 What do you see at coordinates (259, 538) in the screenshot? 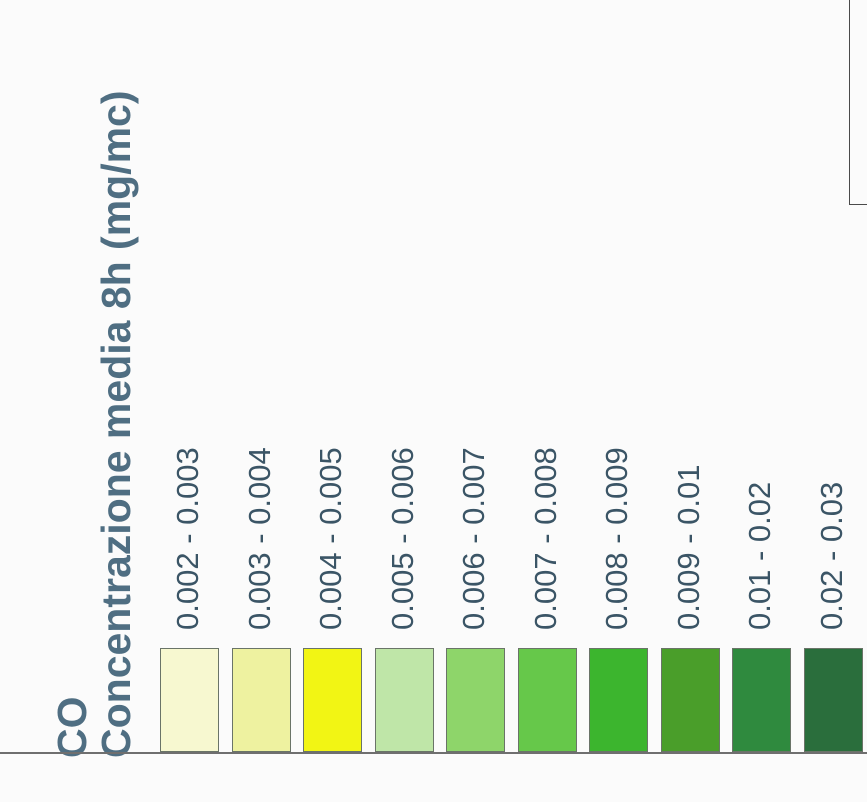
I see `legend-range-label: 0.003 - 0.004` at bounding box center [259, 538].